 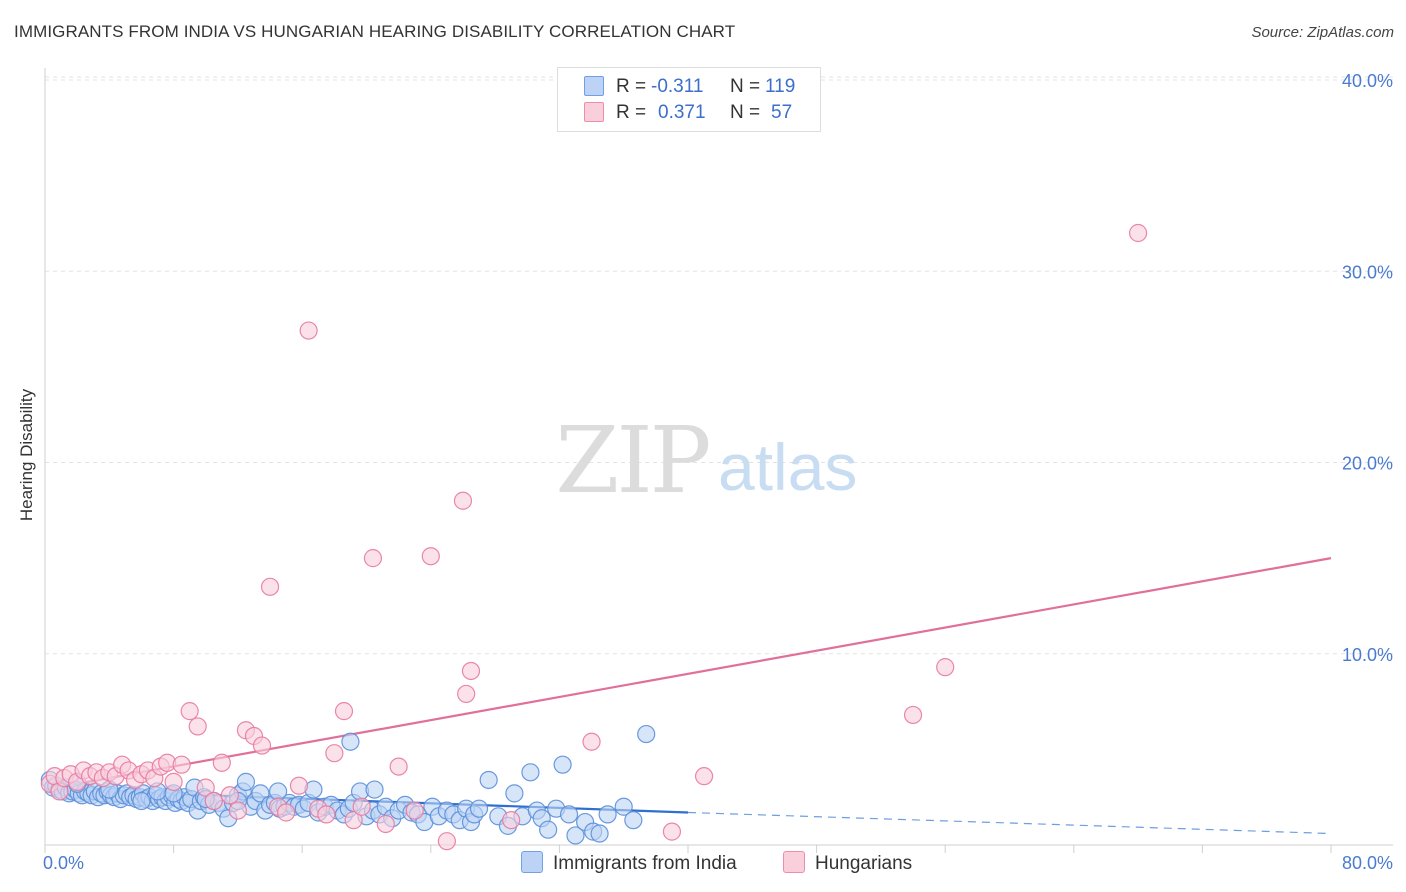 I want to click on bottom-legend-label-india: Immigrants from India, so click(x=645, y=863).